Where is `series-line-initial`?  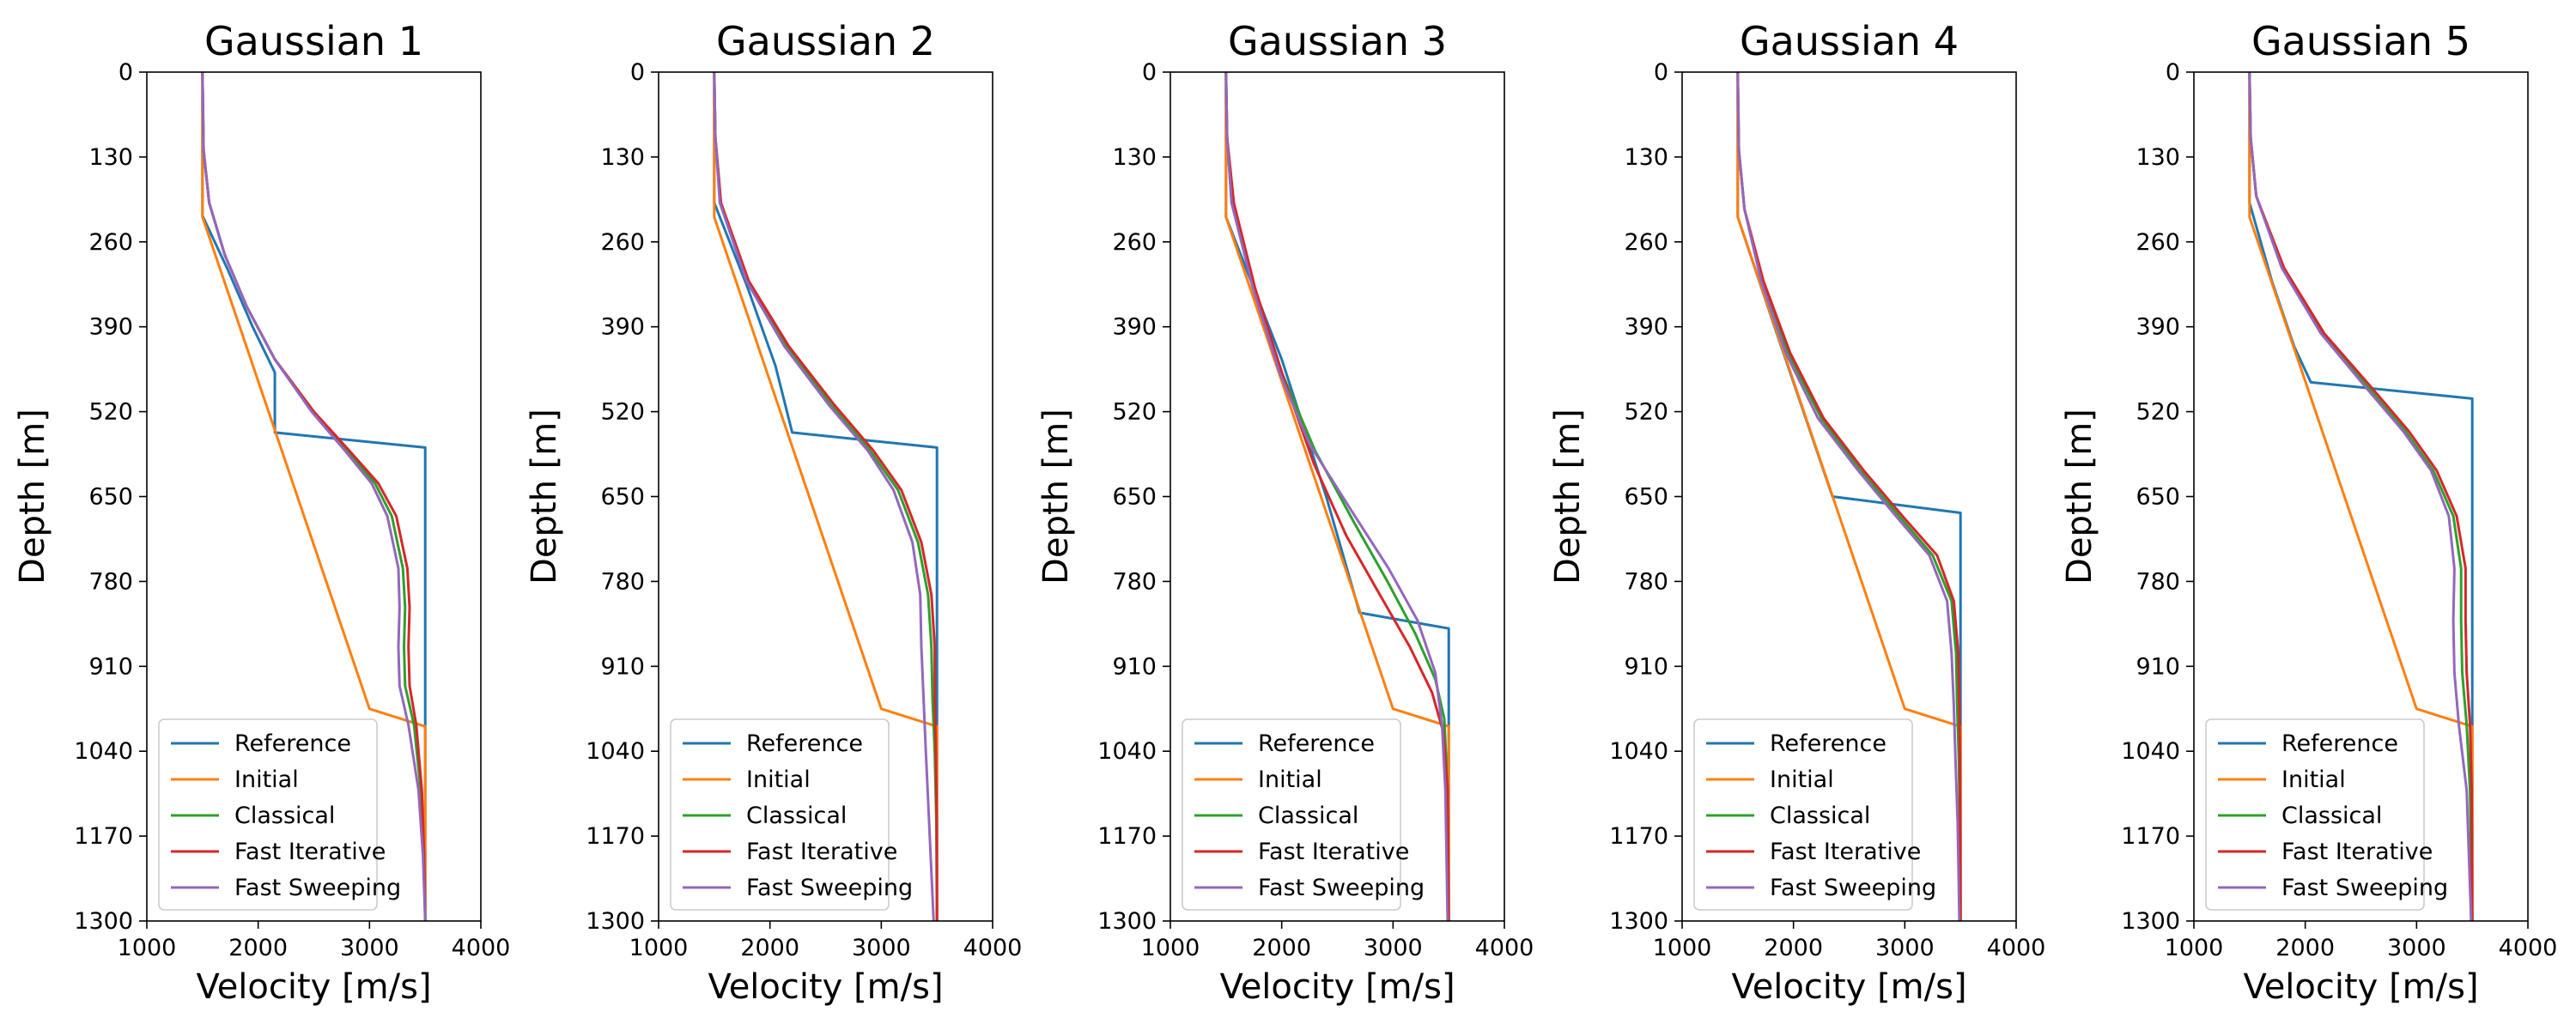 series-line-initial is located at coordinates (314, 496).